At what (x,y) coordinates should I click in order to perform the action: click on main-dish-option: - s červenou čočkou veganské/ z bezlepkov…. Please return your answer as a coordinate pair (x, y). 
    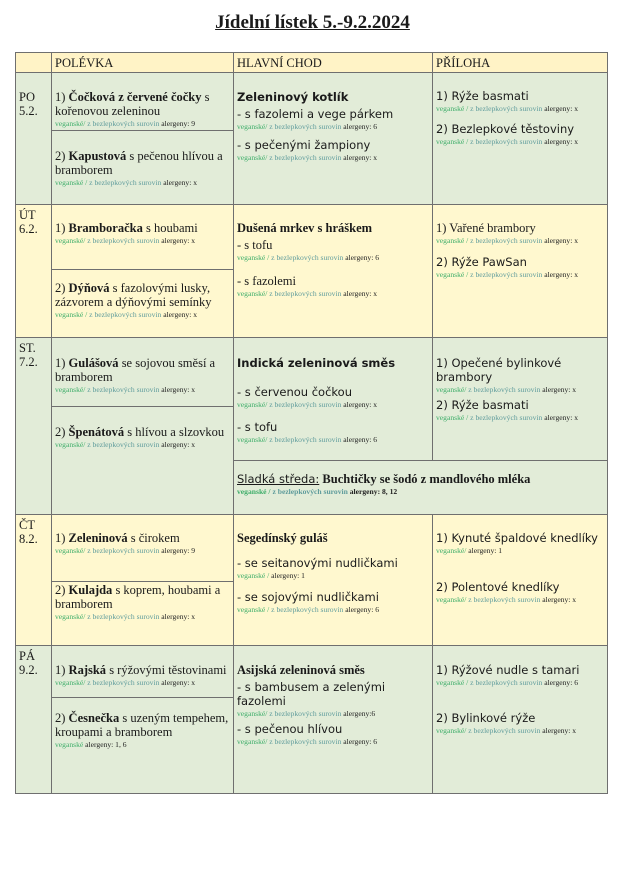
    Looking at the image, I should click on (333, 397).